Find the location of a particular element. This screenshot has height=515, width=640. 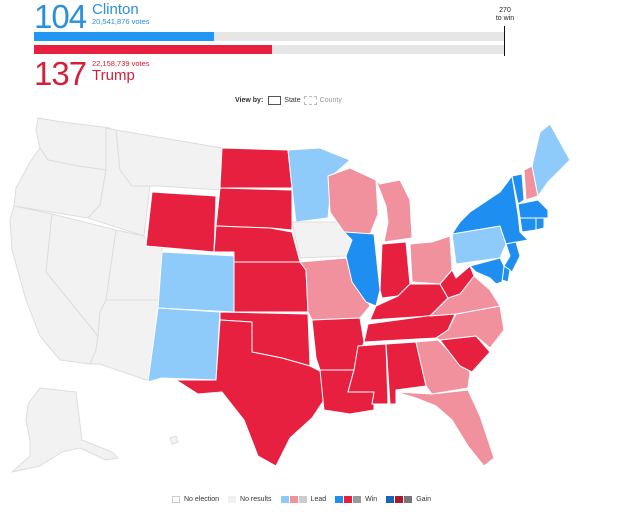

legend-no-election: No election is located at coordinates (195, 499).